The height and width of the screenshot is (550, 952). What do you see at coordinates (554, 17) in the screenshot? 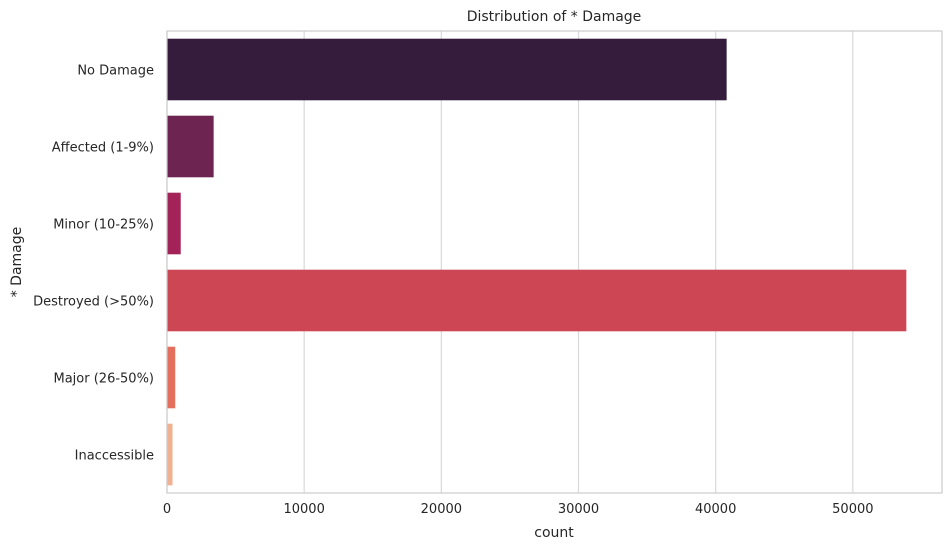
I see `chart-title: Distribution of * Damage` at bounding box center [554, 17].